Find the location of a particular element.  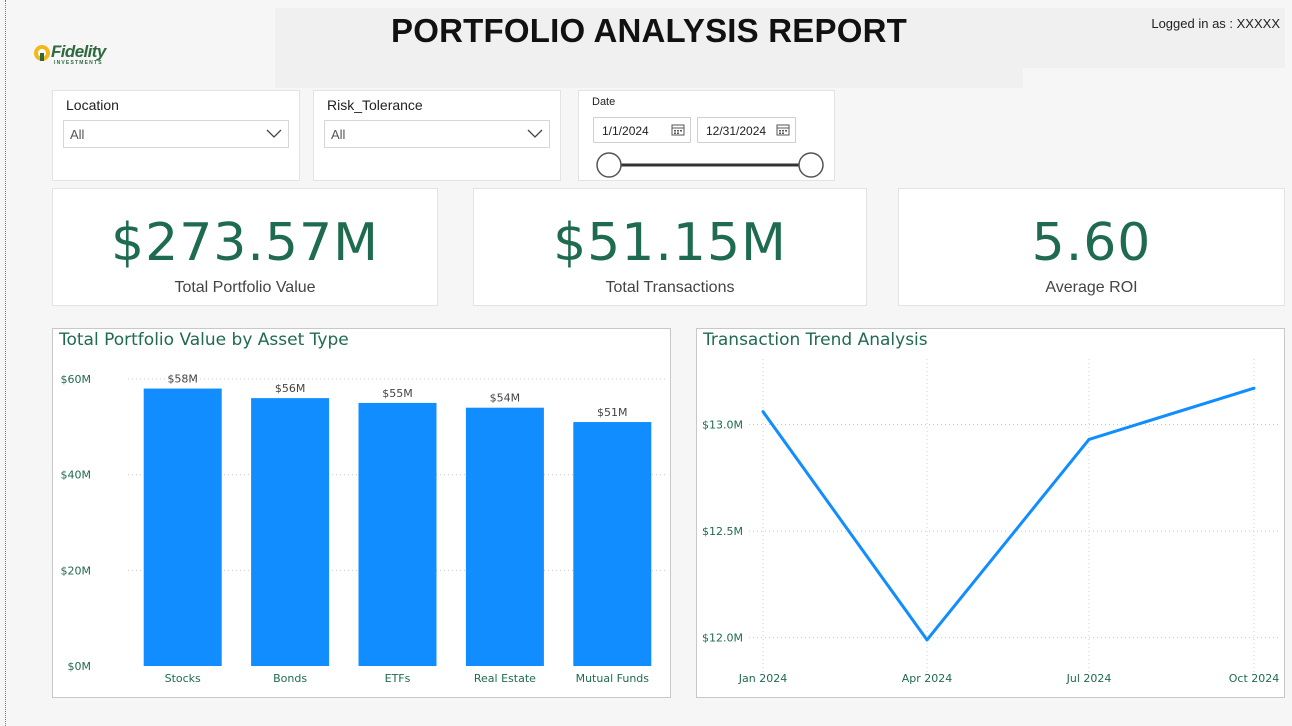

line-chart-title: Transaction Trend Analysis is located at coordinates (815, 340).